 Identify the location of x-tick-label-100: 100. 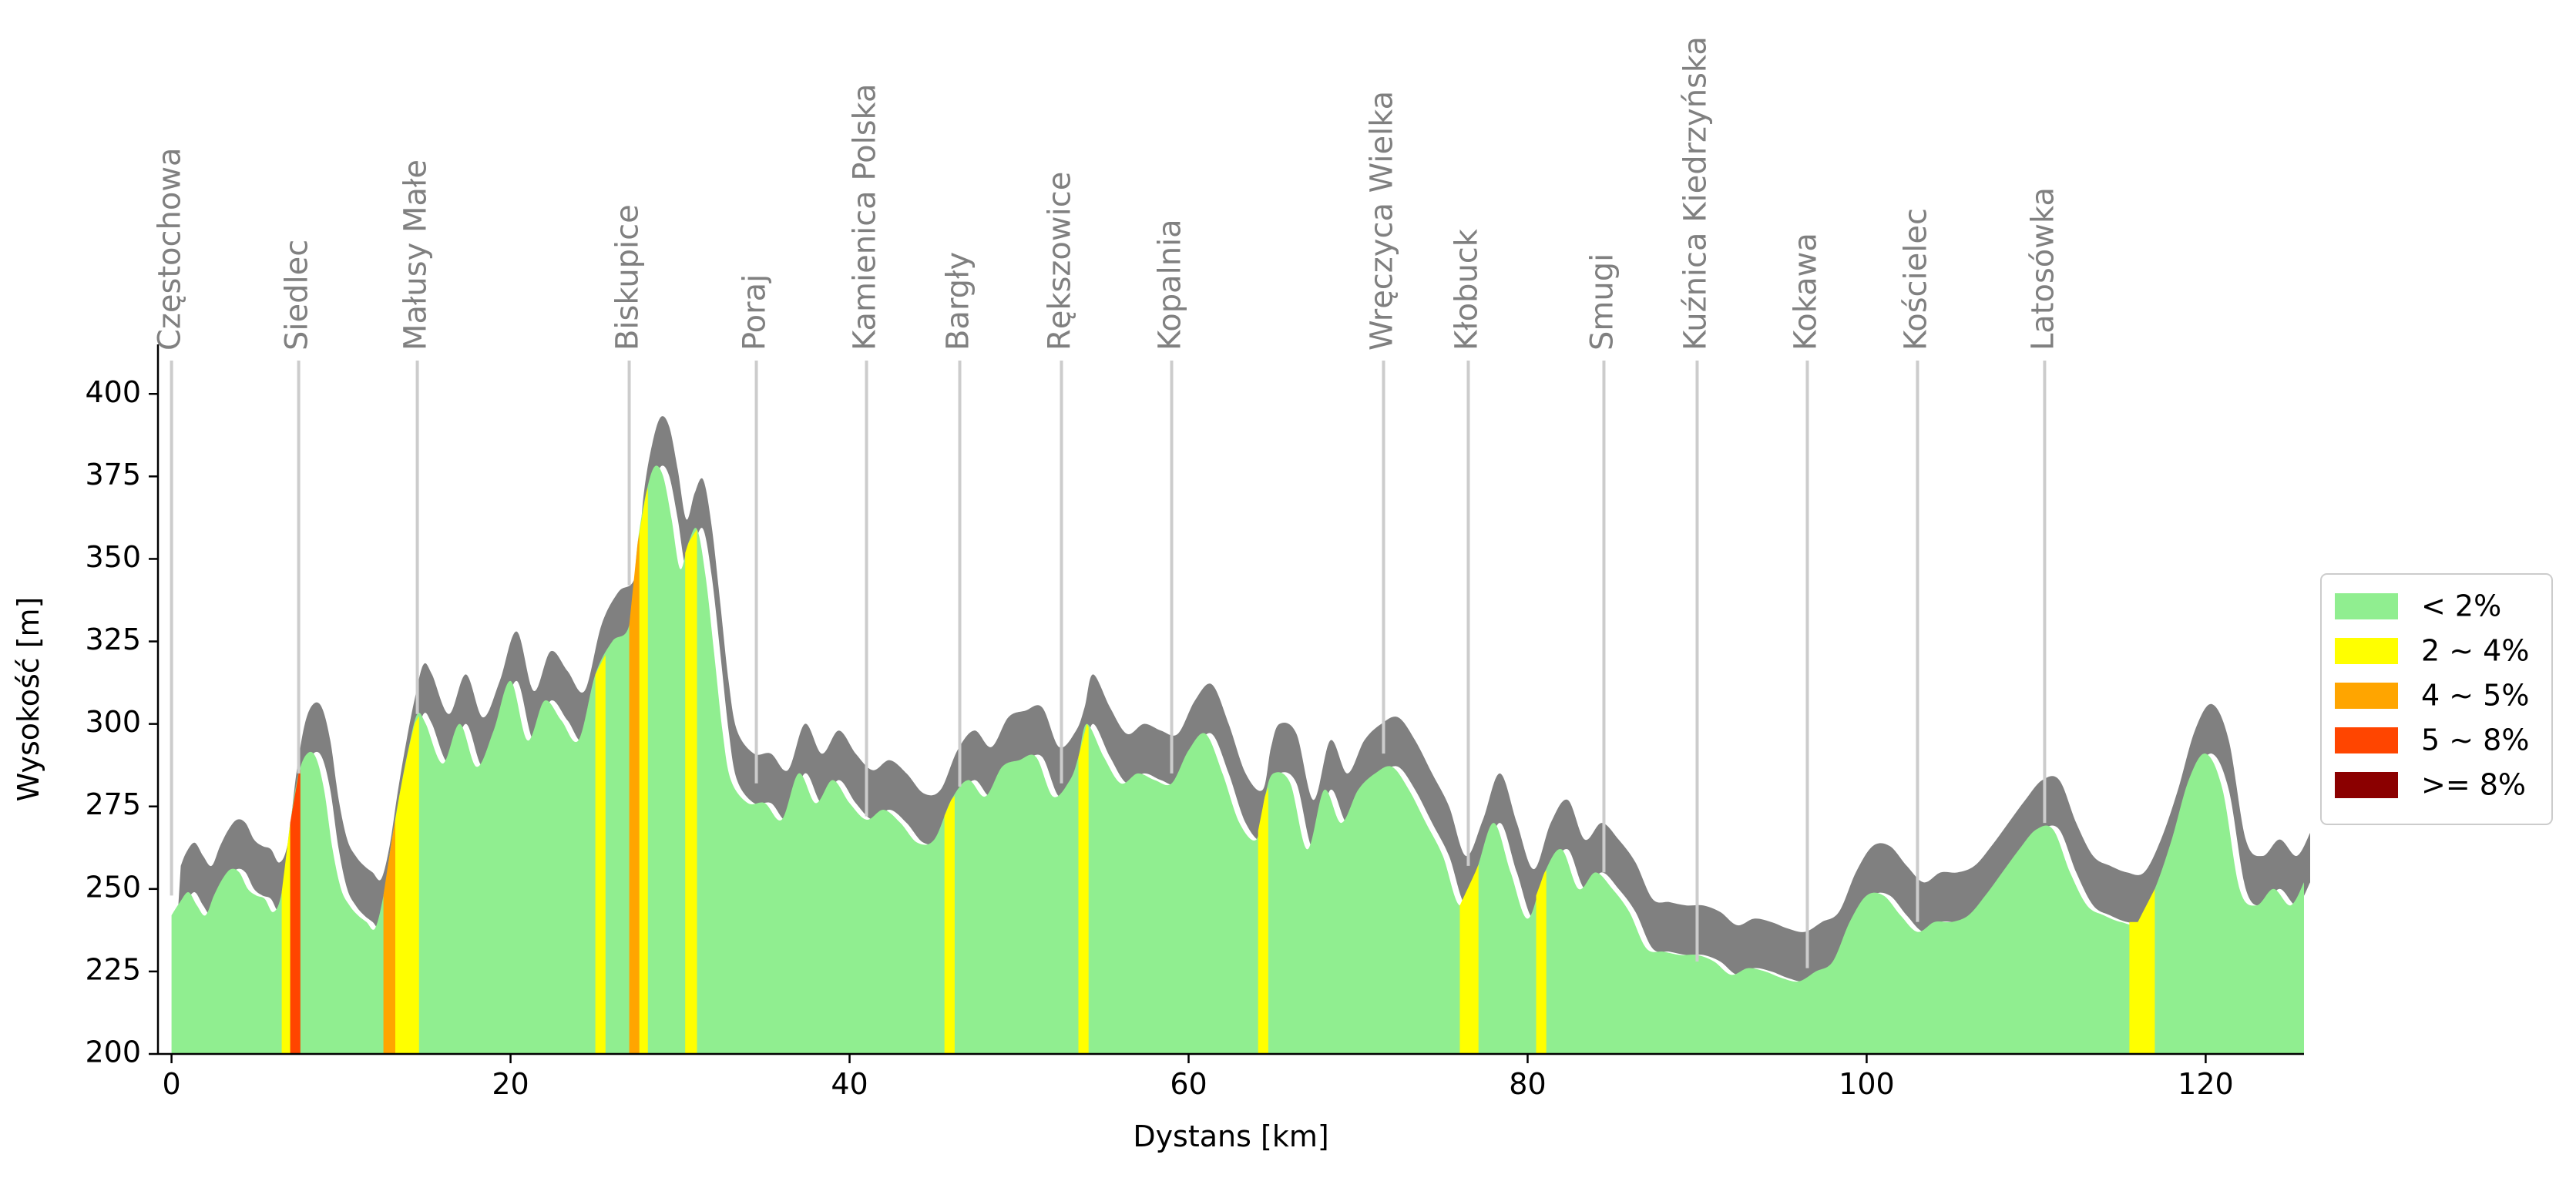
(1867, 1084).